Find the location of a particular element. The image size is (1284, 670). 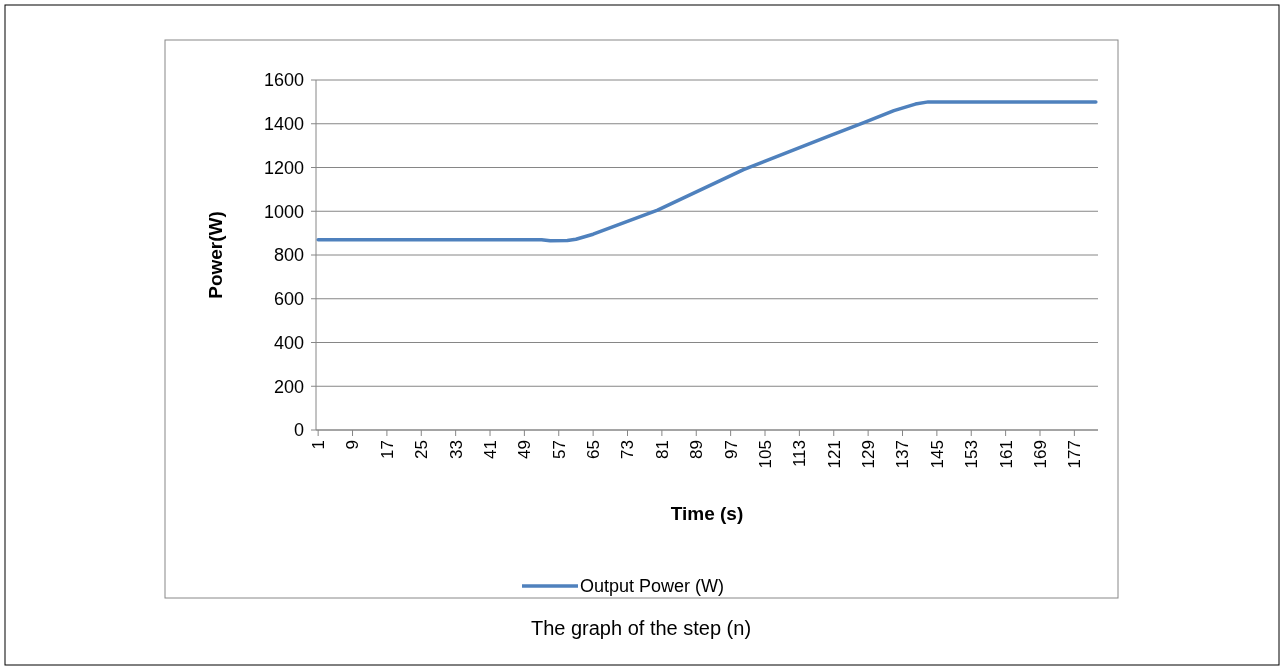

y-tick-label: 1400 is located at coordinates (283, 124).